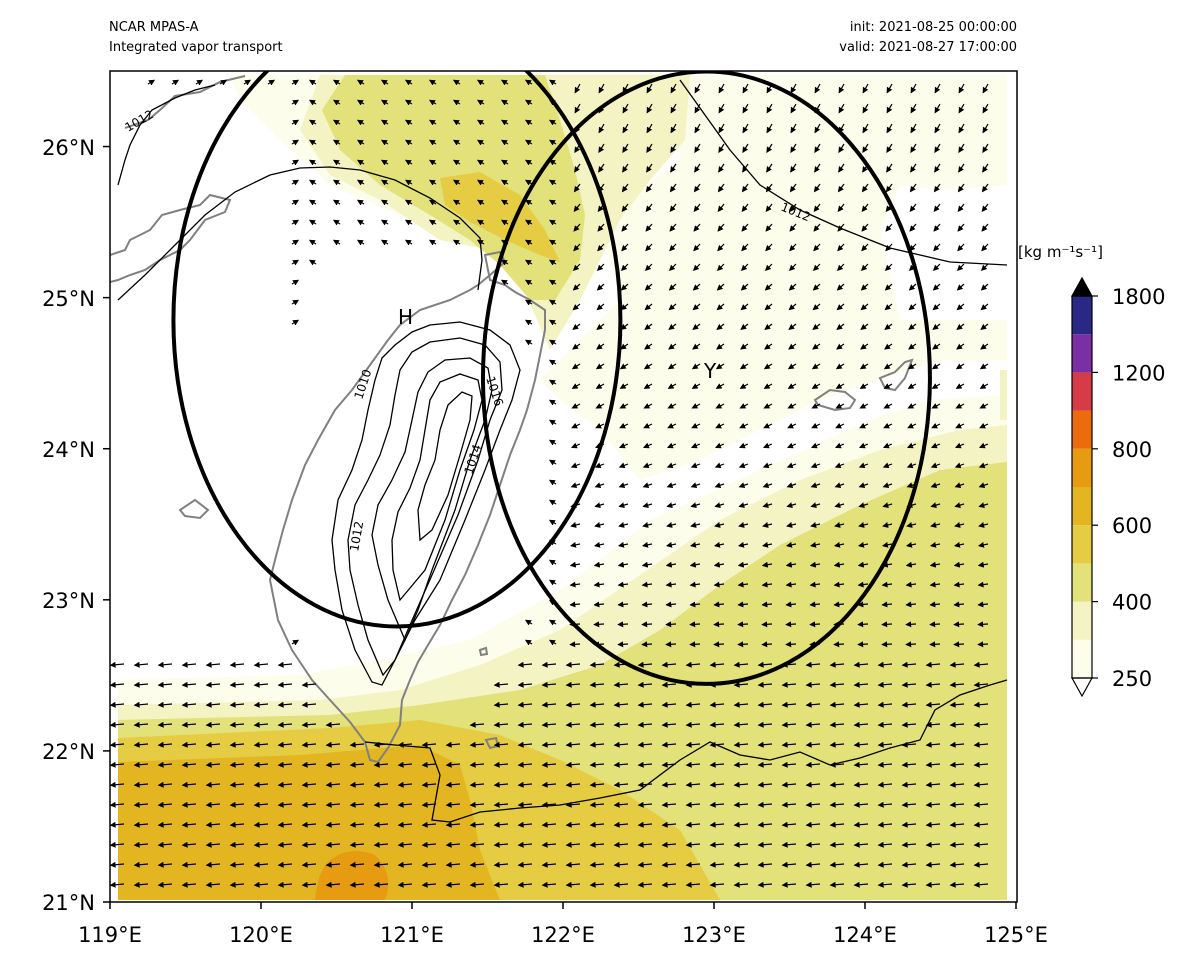  What do you see at coordinates (1132, 526) in the screenshot?
I see `colorbar-tick-label: 600` at bounding box center [1132, 526].